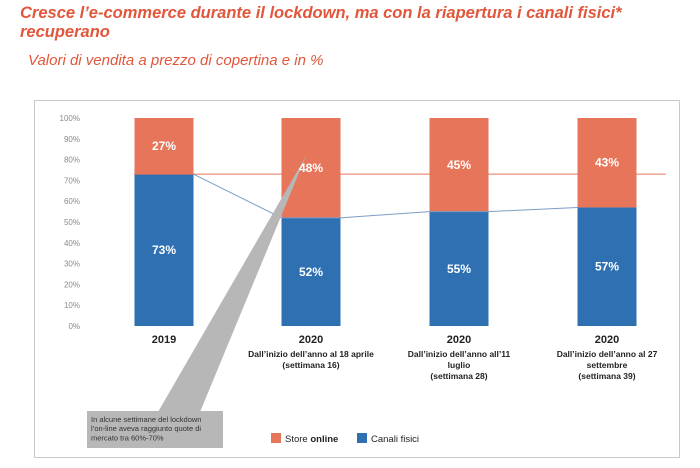  Describe the element at coordinates (72, 160) in the screenshot. I see `y-tick-label: 80%` at that location.